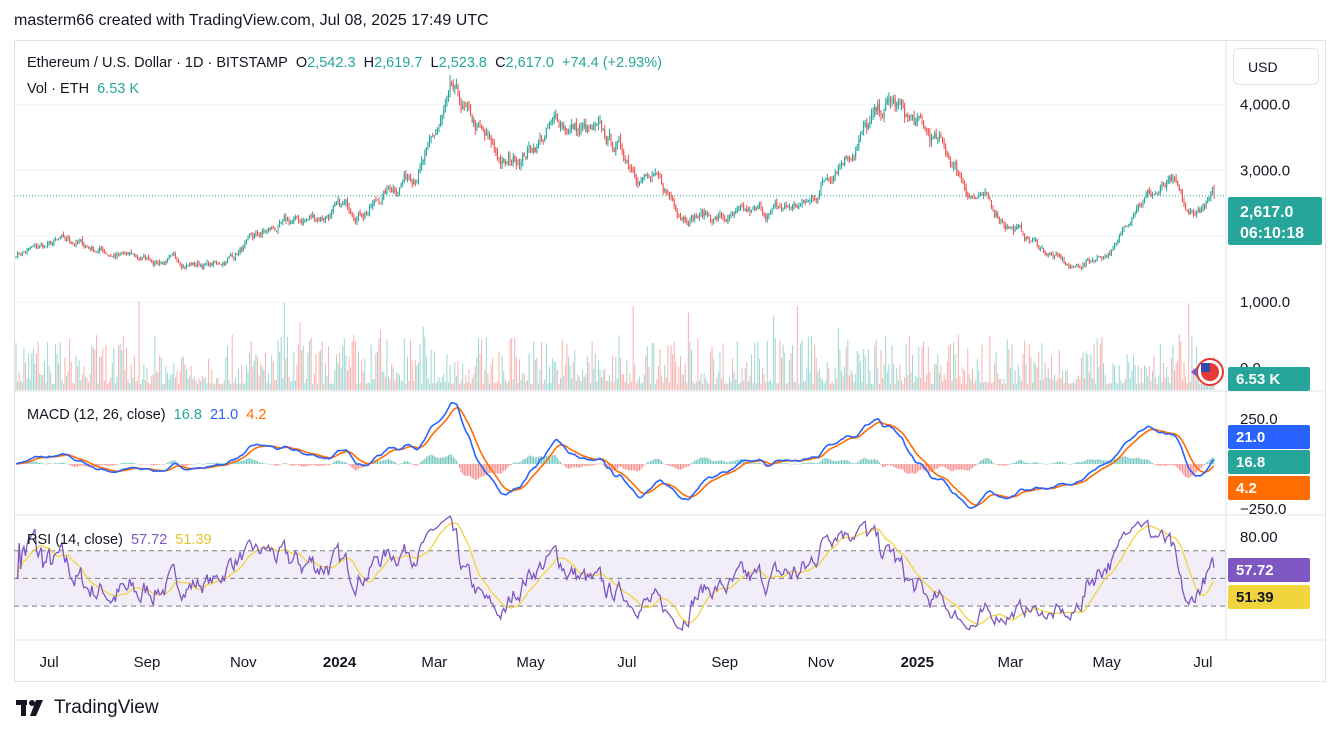 Image resolution: width=1341 pixels, height=735 pixels. I want to click on macd-label: MACD (12, 26, close), so click(96, 415).